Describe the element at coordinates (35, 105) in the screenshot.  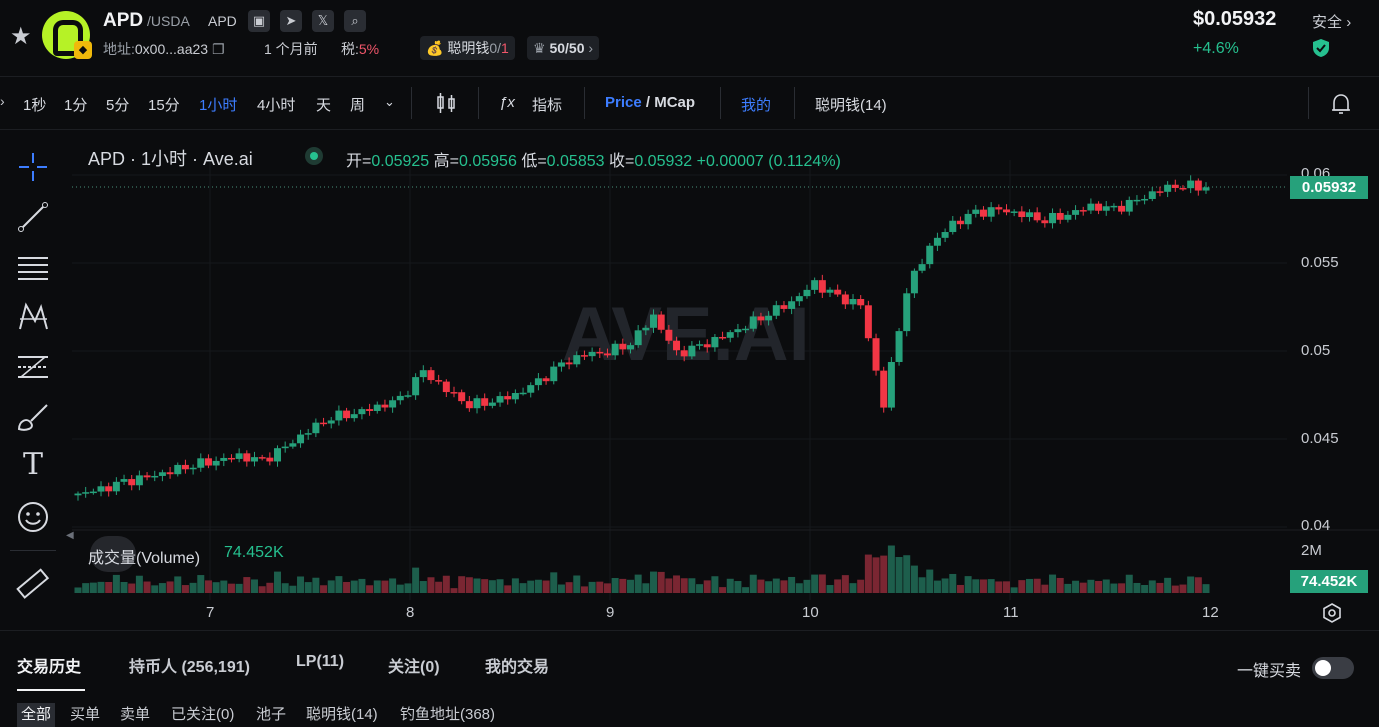
I see `interval-1s: 1秒` at that location.